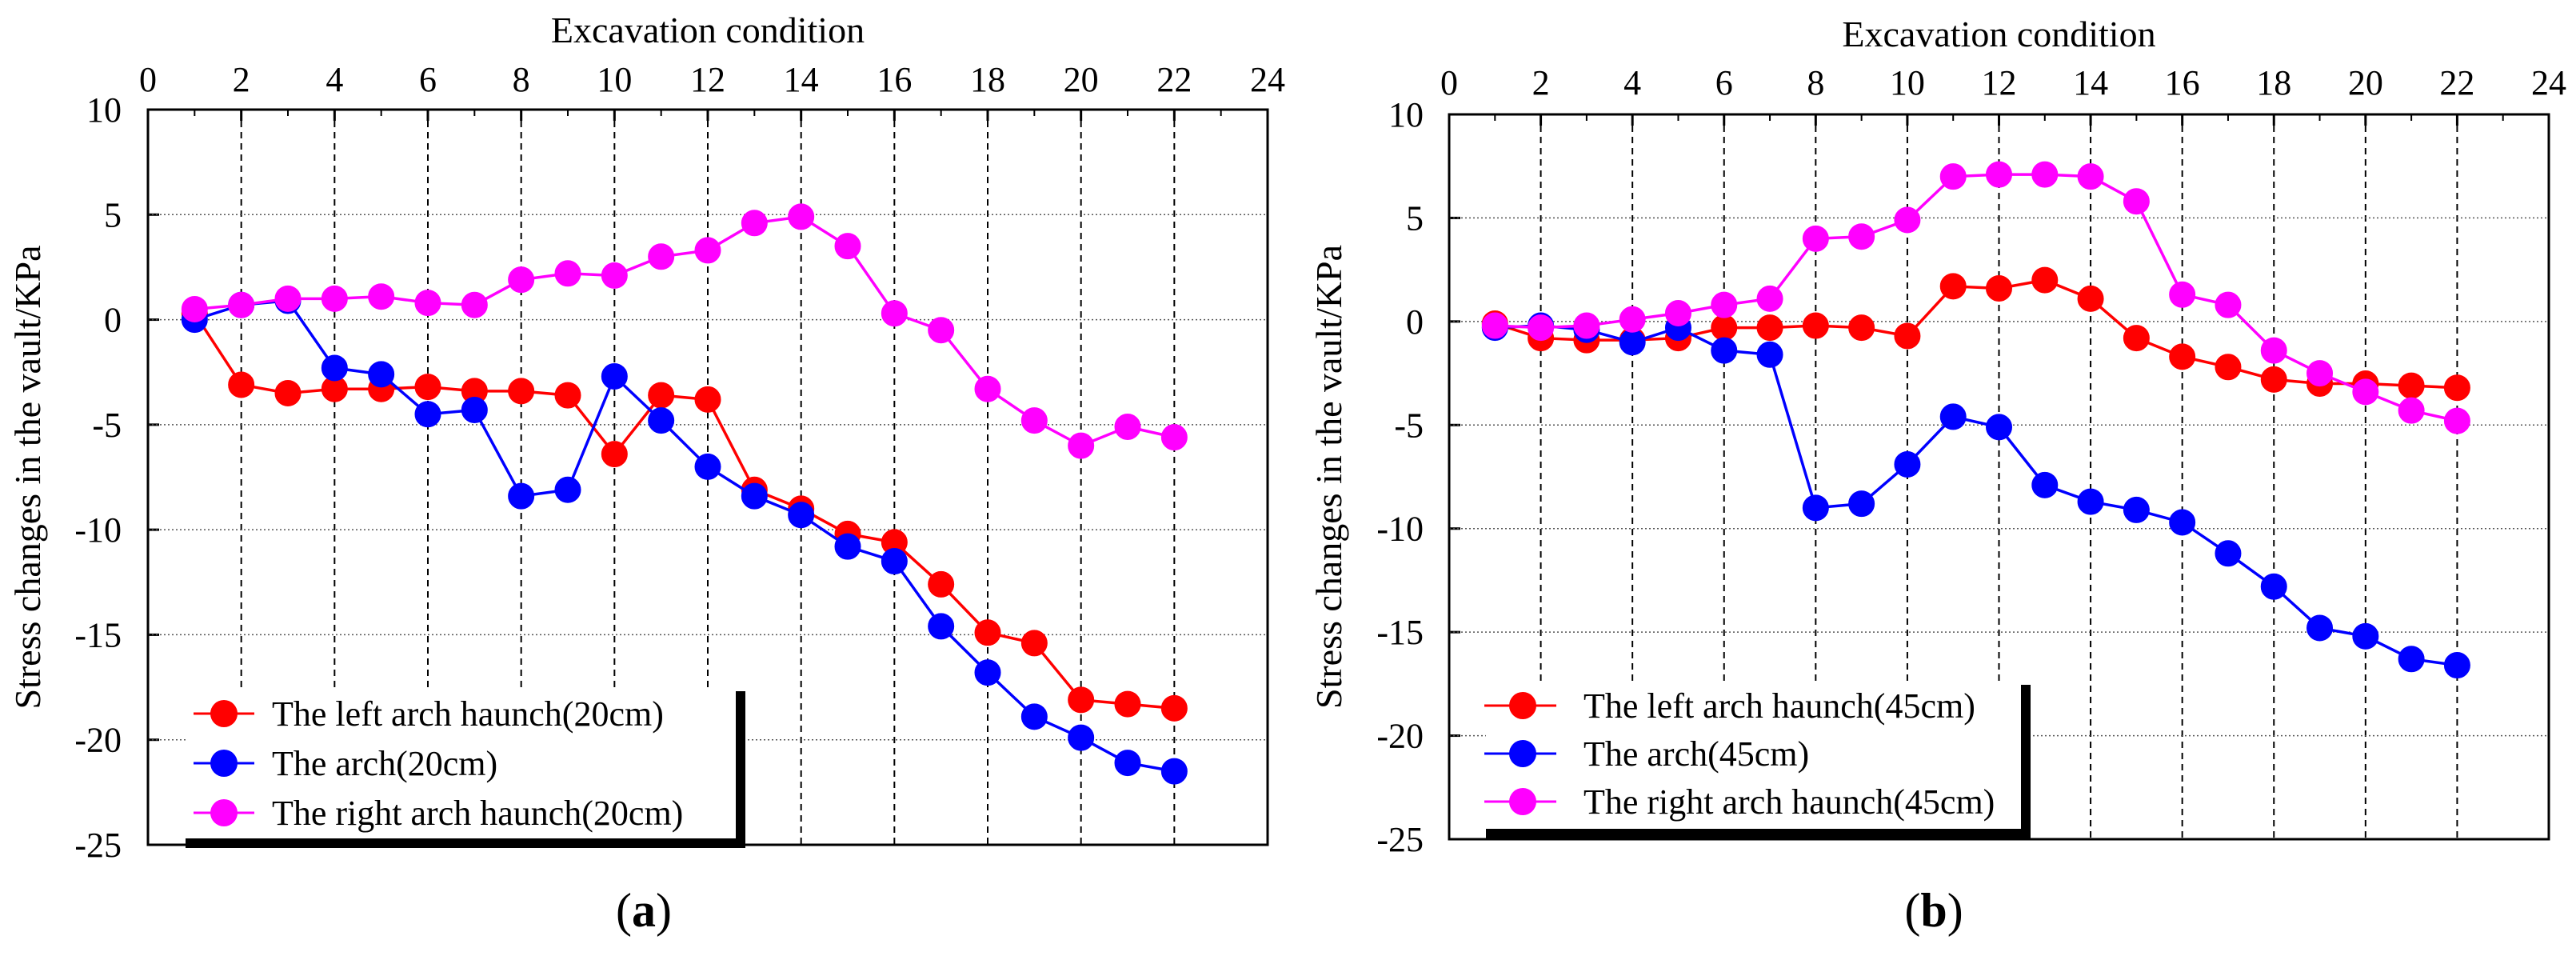 The image size is (2576, 956). I want to click on y-tick-label: -15, so click(1400, 632).